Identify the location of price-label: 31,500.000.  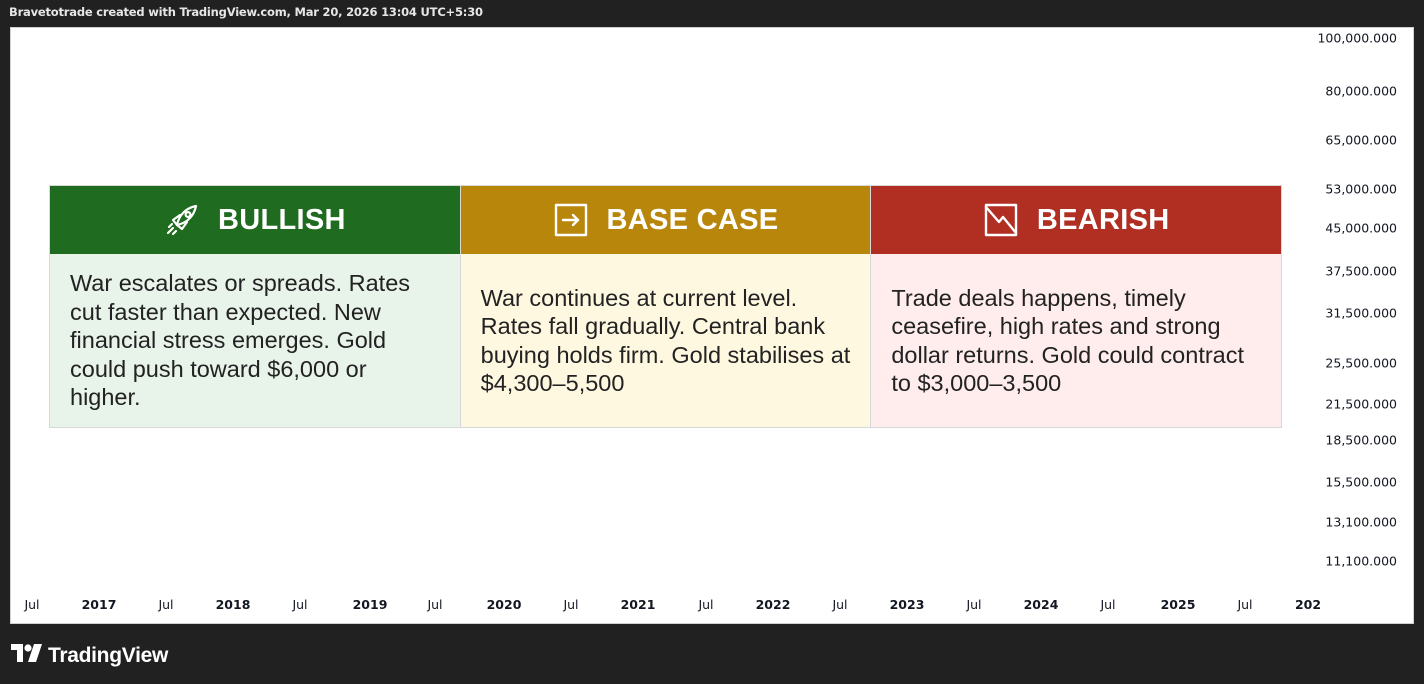
(1361, 313).